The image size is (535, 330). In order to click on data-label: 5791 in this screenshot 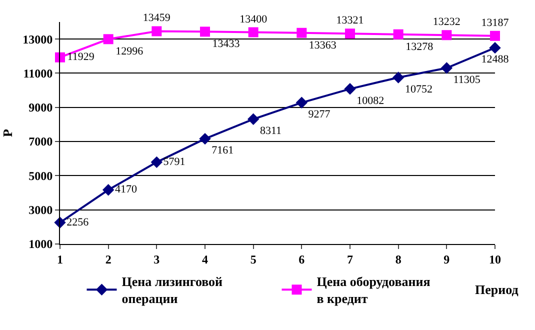, I will do `click(174, 162)`.